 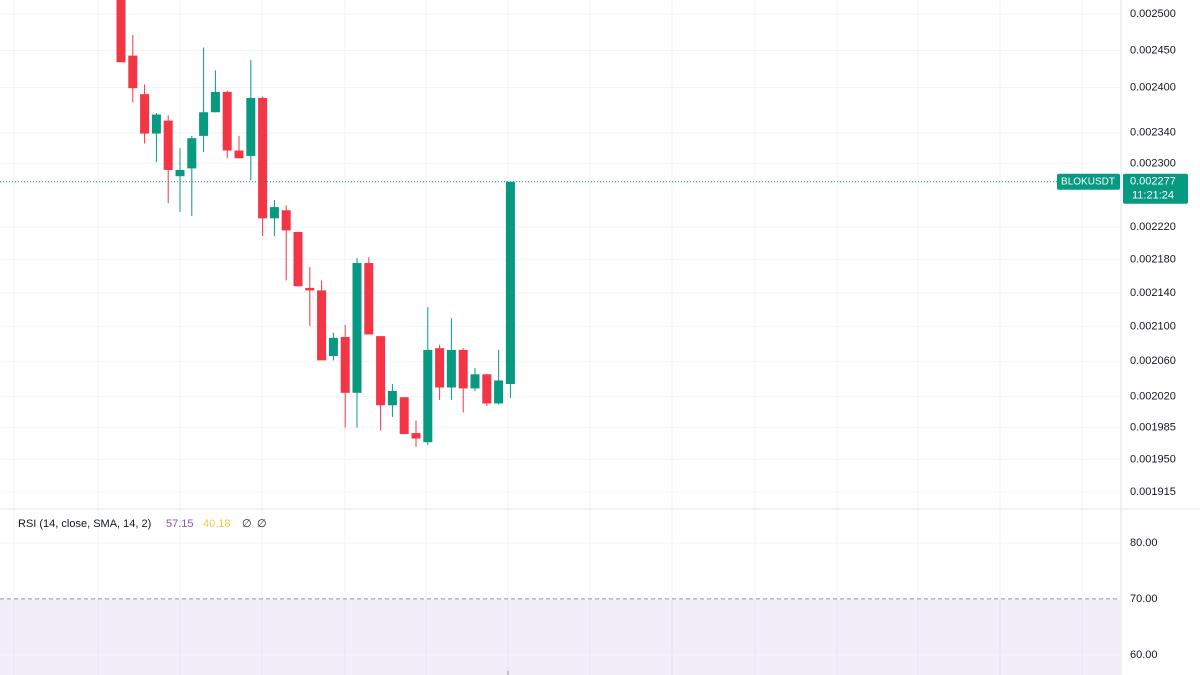 What do you see at coordinates (1153, 87) in the screenshot?
I see `y-tick-label: 0.002400` at bounding box center [1153, 87].